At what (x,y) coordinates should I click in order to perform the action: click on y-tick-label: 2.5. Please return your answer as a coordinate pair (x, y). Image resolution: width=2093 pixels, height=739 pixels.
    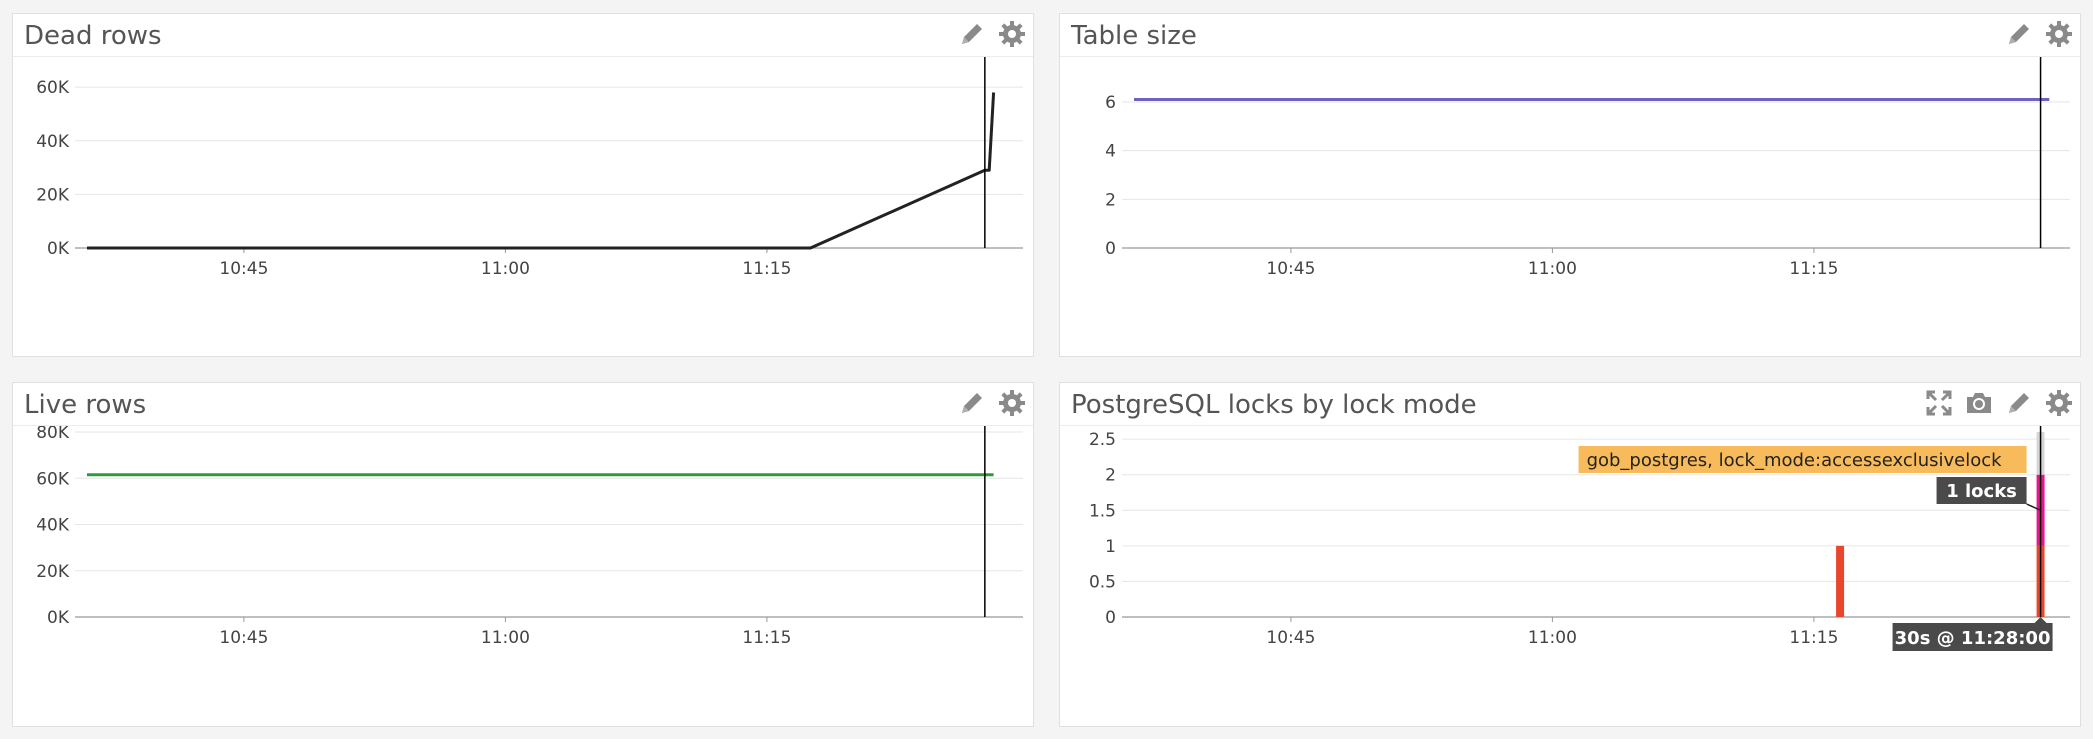
    Looking at the image, I should click on (1102, 440).